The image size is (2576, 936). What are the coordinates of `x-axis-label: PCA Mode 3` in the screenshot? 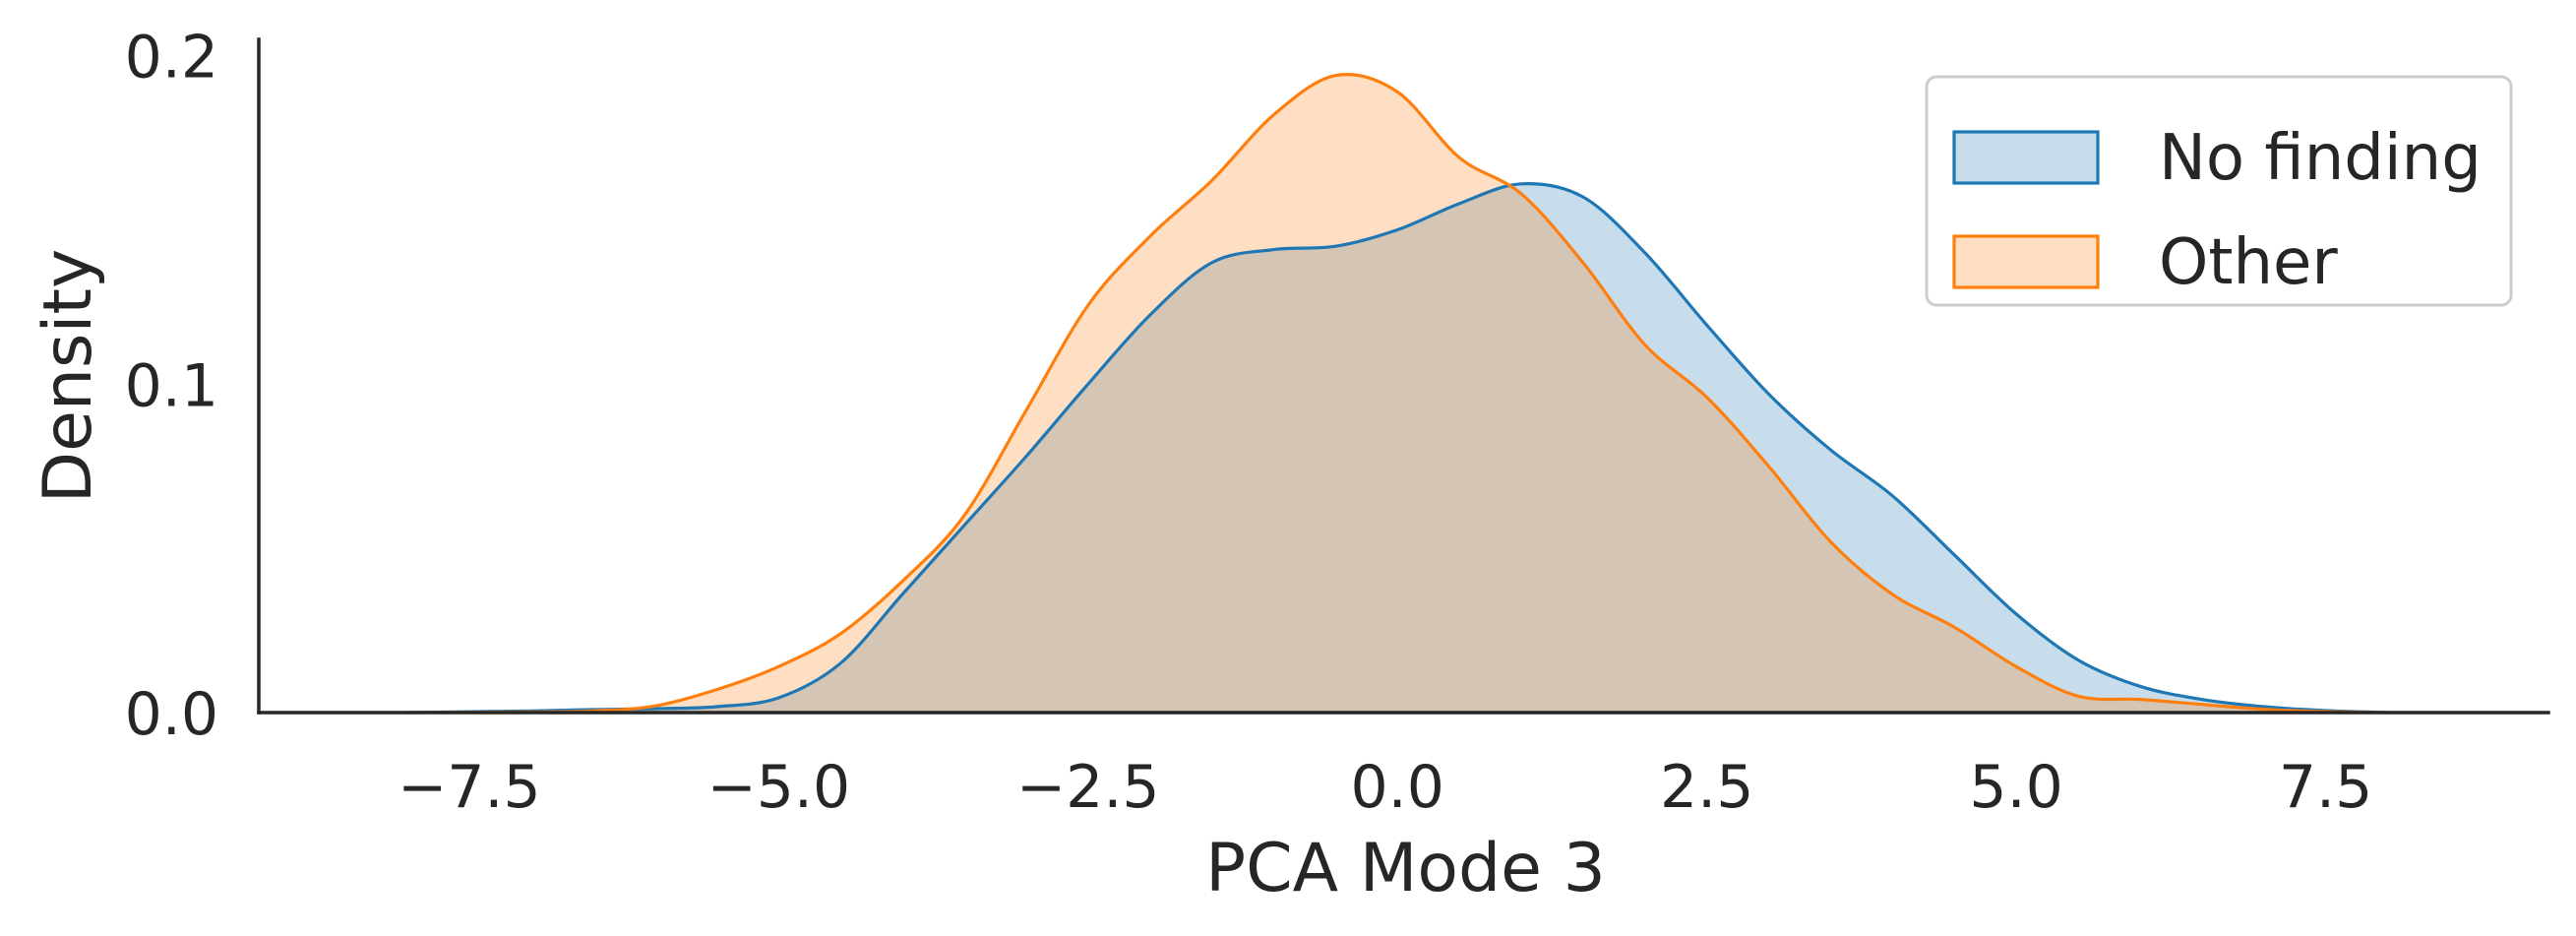 It's located at (1405, 868).